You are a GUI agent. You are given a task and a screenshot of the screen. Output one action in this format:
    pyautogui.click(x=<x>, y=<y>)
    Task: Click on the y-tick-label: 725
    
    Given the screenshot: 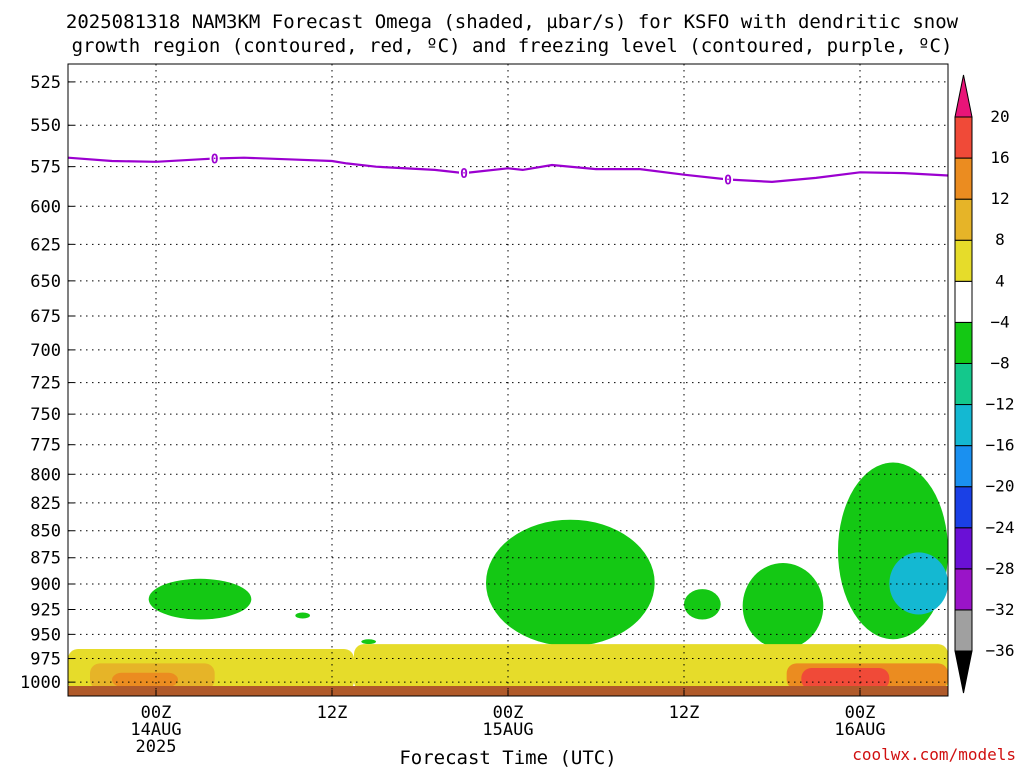 What is the action you would take?
    pyautogui.click(x=45, y=384)
    